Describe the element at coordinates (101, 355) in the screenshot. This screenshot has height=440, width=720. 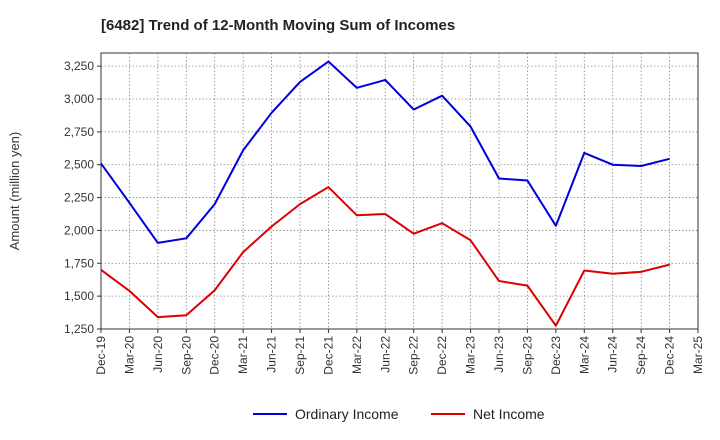
I see `x-tick-label: Dec-19` at that location.